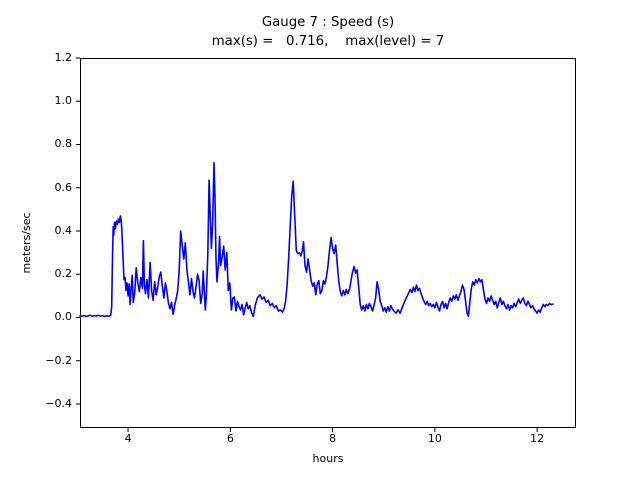 Image resolution: width=640 pixels, height=480 pixels. What do you see at coordinates (63, 230) in the screenshot?
I see `y-tick-label: 0.4` at bounding box center [63, 230].